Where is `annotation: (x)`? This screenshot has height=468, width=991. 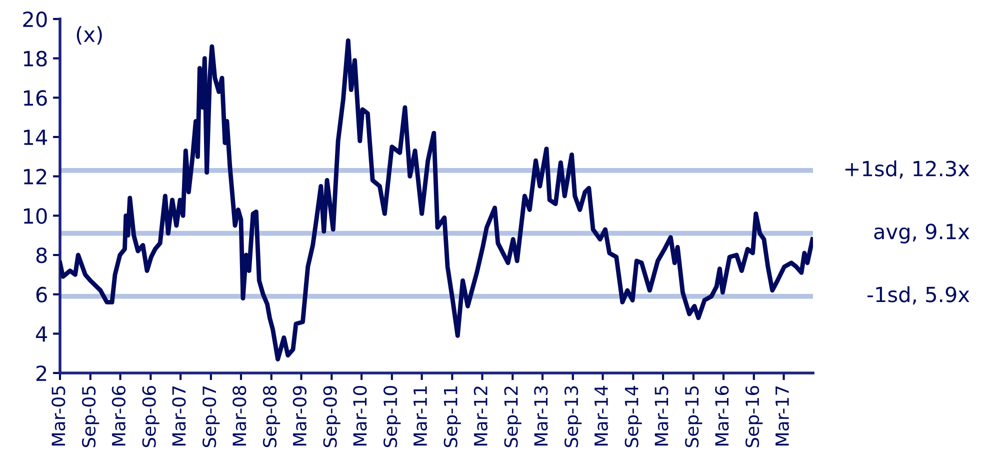 annotation: (x) is located at coordinates (89, 35).